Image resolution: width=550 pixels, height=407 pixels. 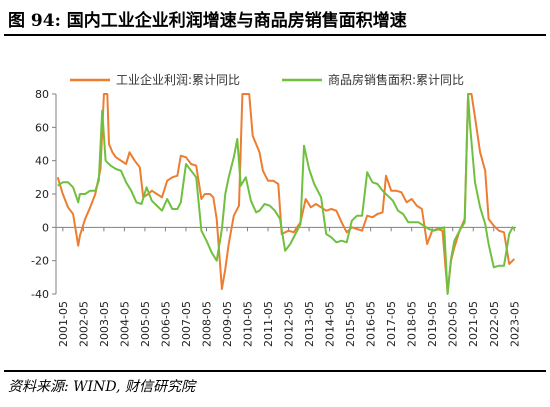 I want to click on y-axis: -40 -20 0 20 40 60 80, so click(x=44, y=194).